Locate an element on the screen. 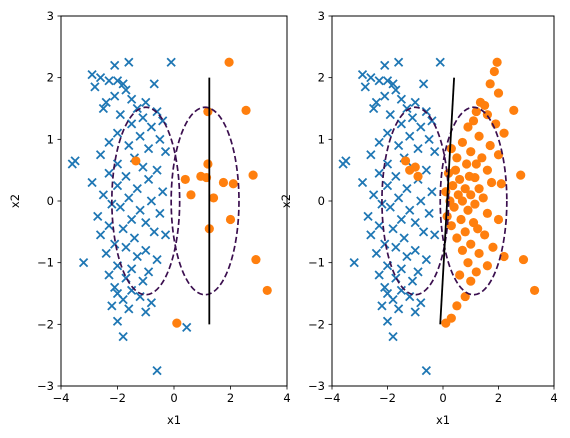 The width and height of the screenshot is (570, 438). left-y-tick-label: −3 is located at coordinates (45, 386).